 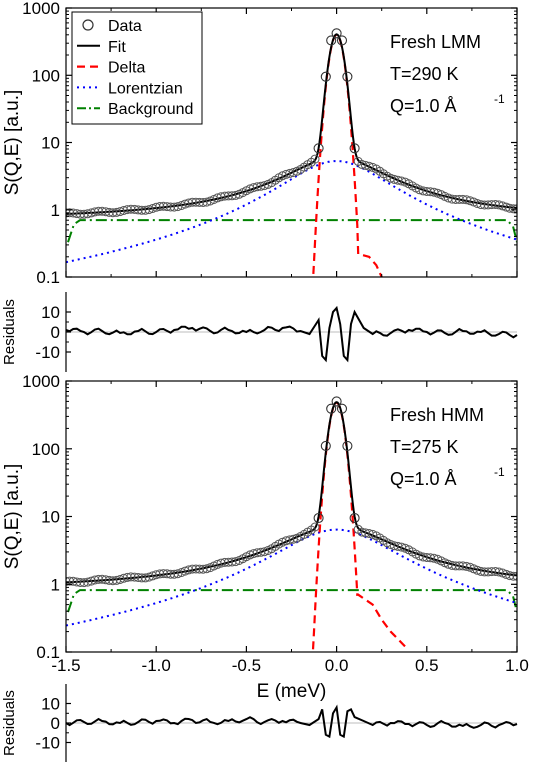 What do you see at coordinates (156, 665) in the screenshot?
I see `x-tick-label: -1.0` at bounding box center [156, 665].